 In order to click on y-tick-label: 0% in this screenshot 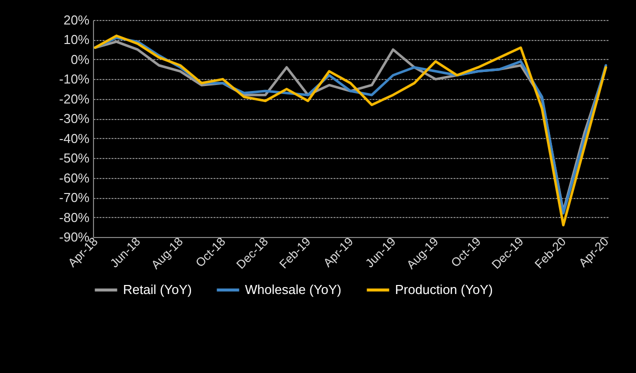, I will do `click(80, 59)`.